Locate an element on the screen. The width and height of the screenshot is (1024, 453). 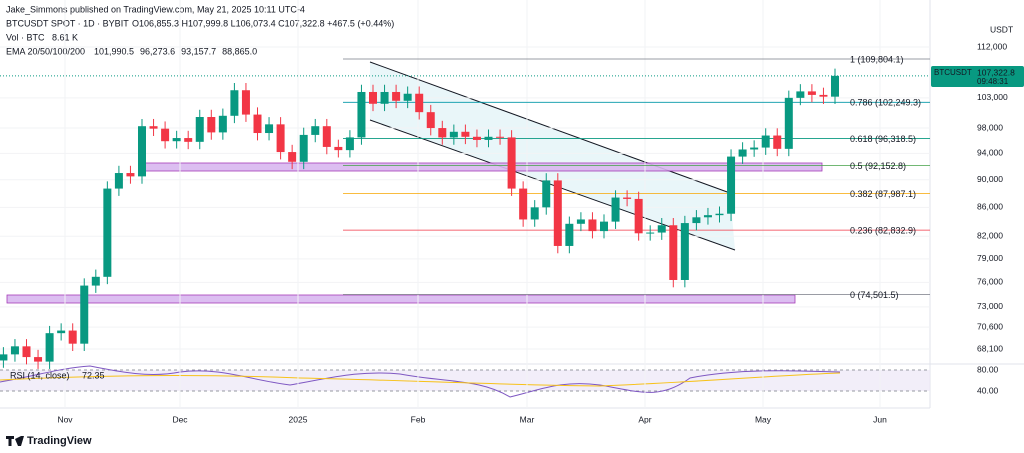
ema-value: 96,273.6 is located at coordinates (157, 51).